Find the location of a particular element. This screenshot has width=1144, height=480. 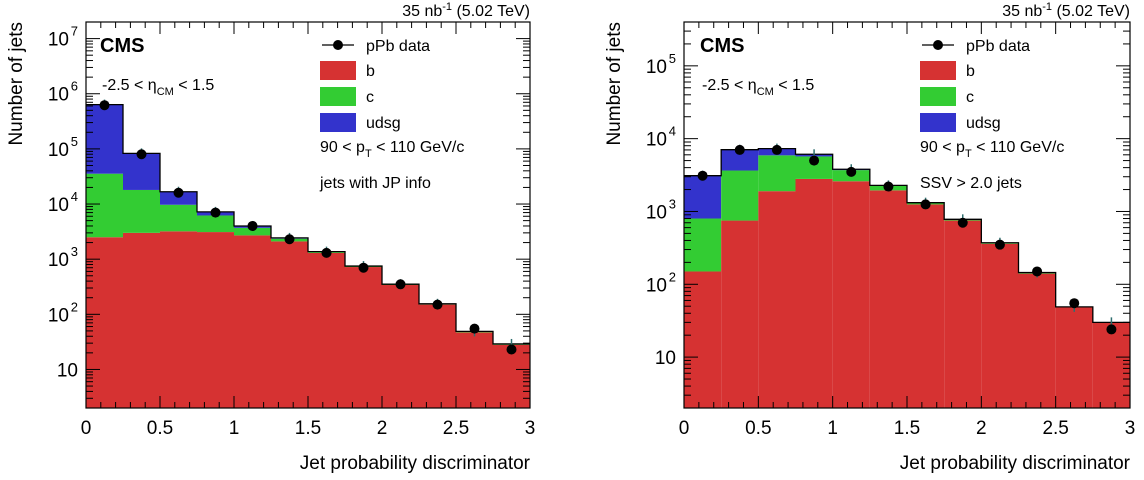

eta-range-post: < 1.5 is located at coordinates (194, 85).